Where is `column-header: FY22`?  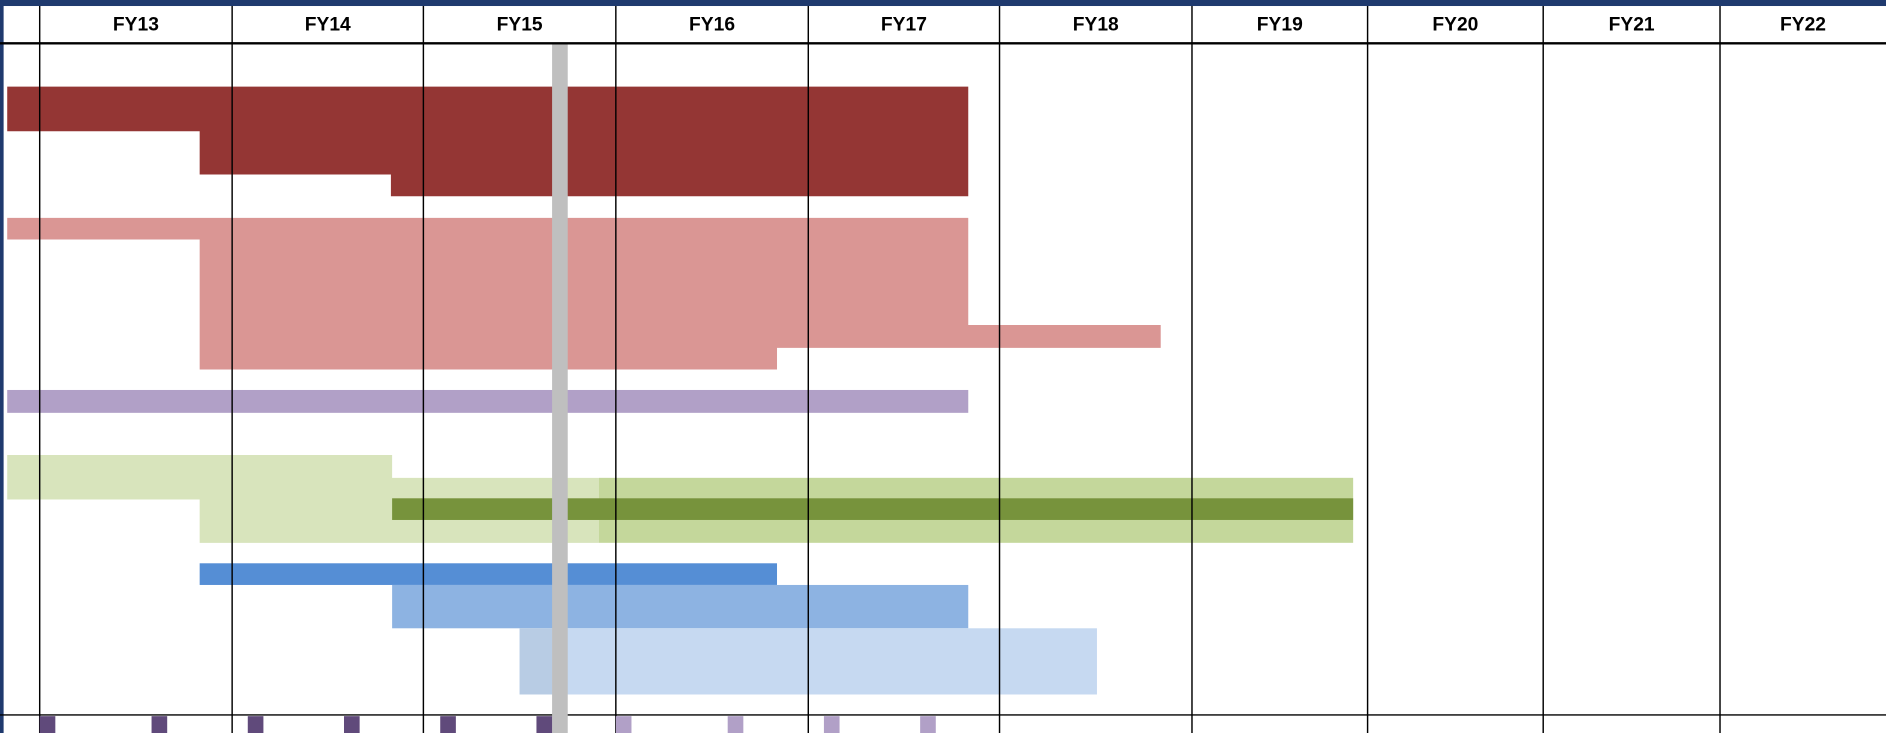
column-header: FY22 is located at coordinates (1803, 24).